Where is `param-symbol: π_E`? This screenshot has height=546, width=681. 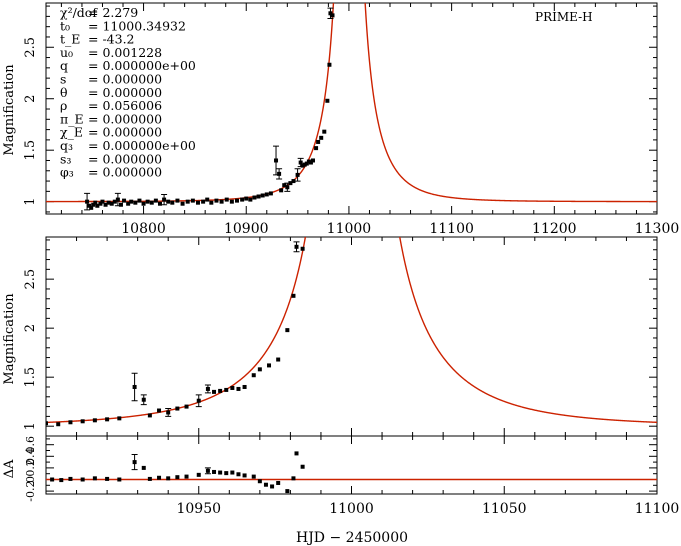 param-symbol: π_E is located at coordinates (72, 118).